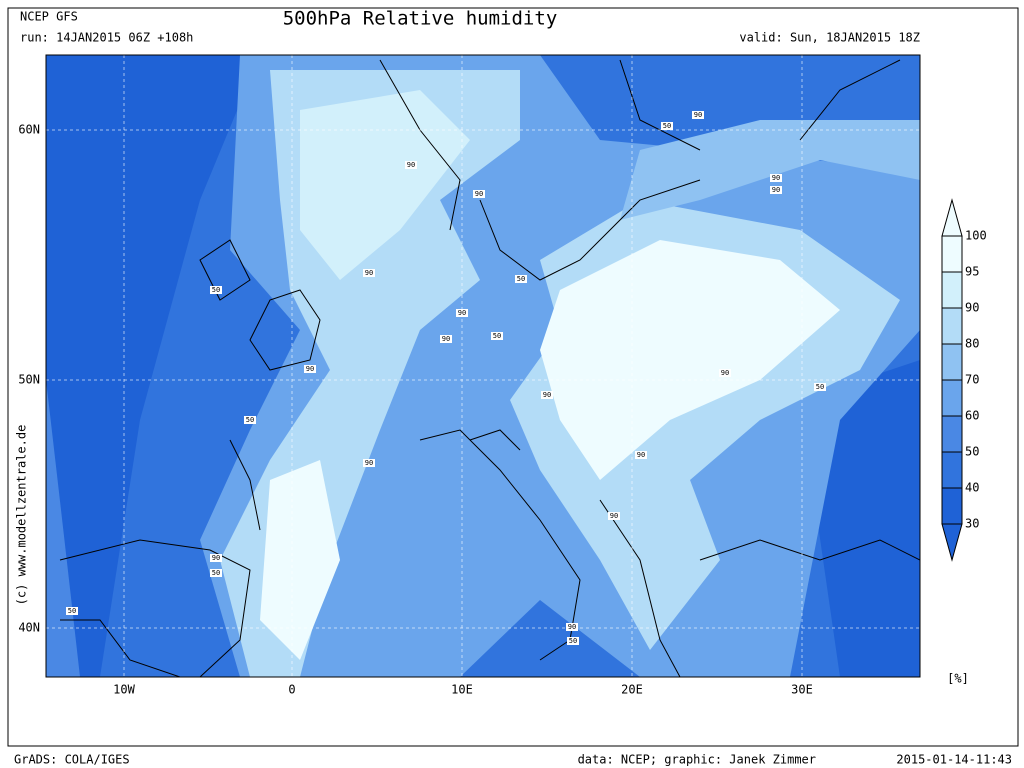 This screenshot has width=1024, height=768. Describe the element at coordinates (29, 628) in the screenshot. I see `lat-label: 40N` at that location.